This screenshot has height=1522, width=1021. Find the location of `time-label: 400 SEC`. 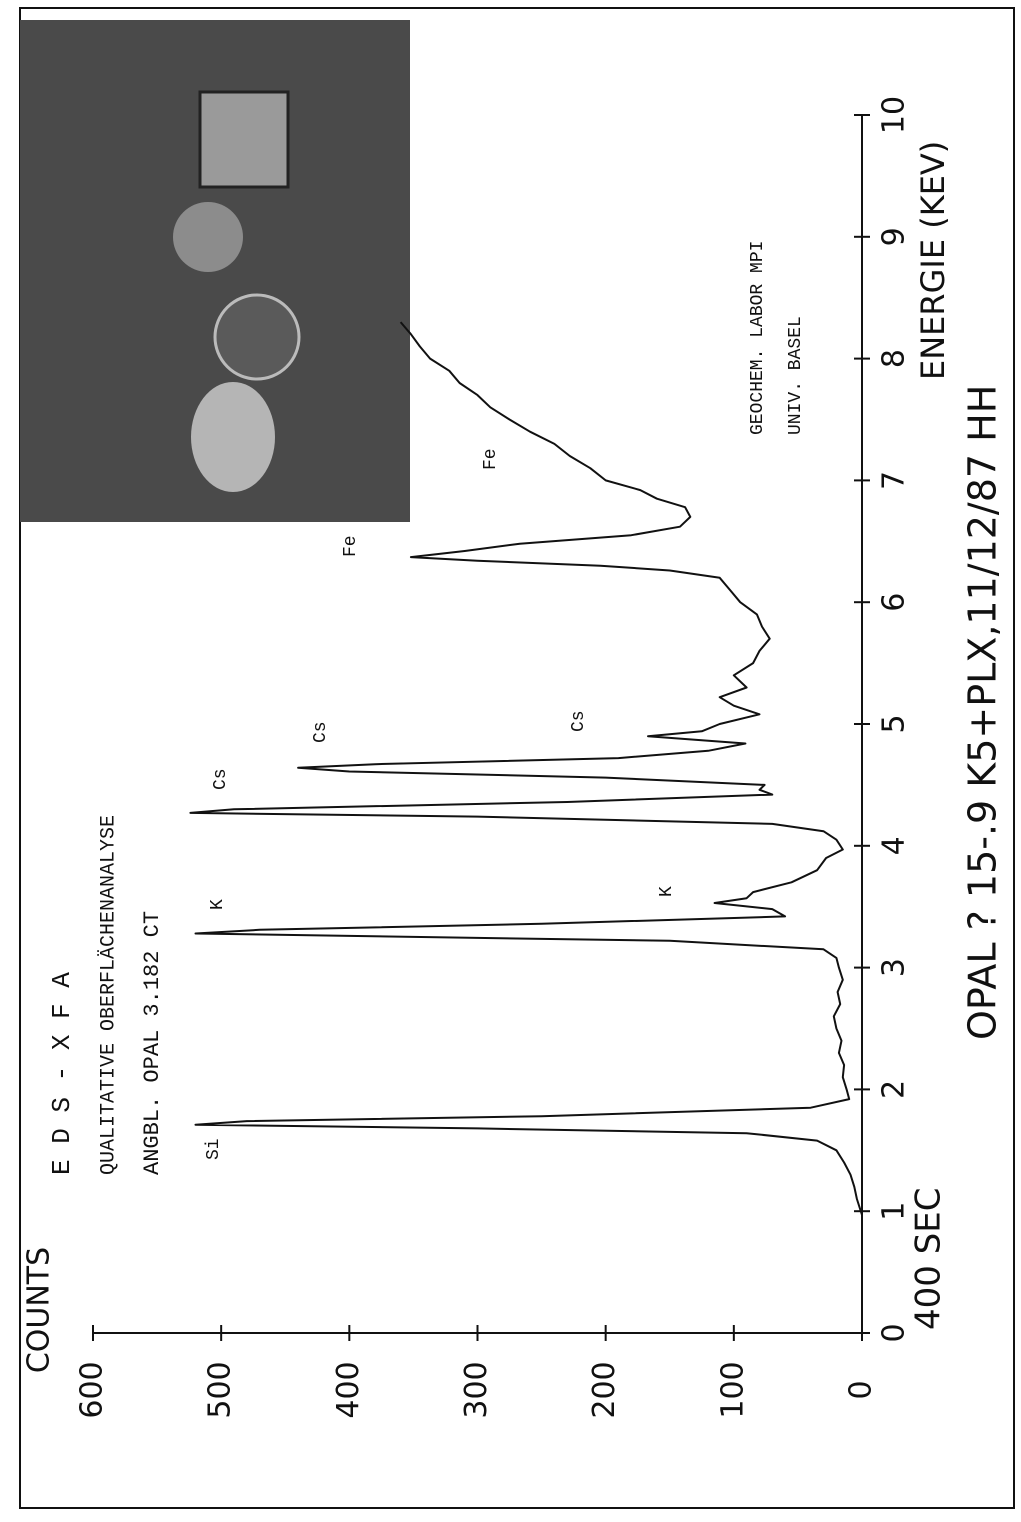

time-label: 400 SEC is located at coordinates (929, 1258).